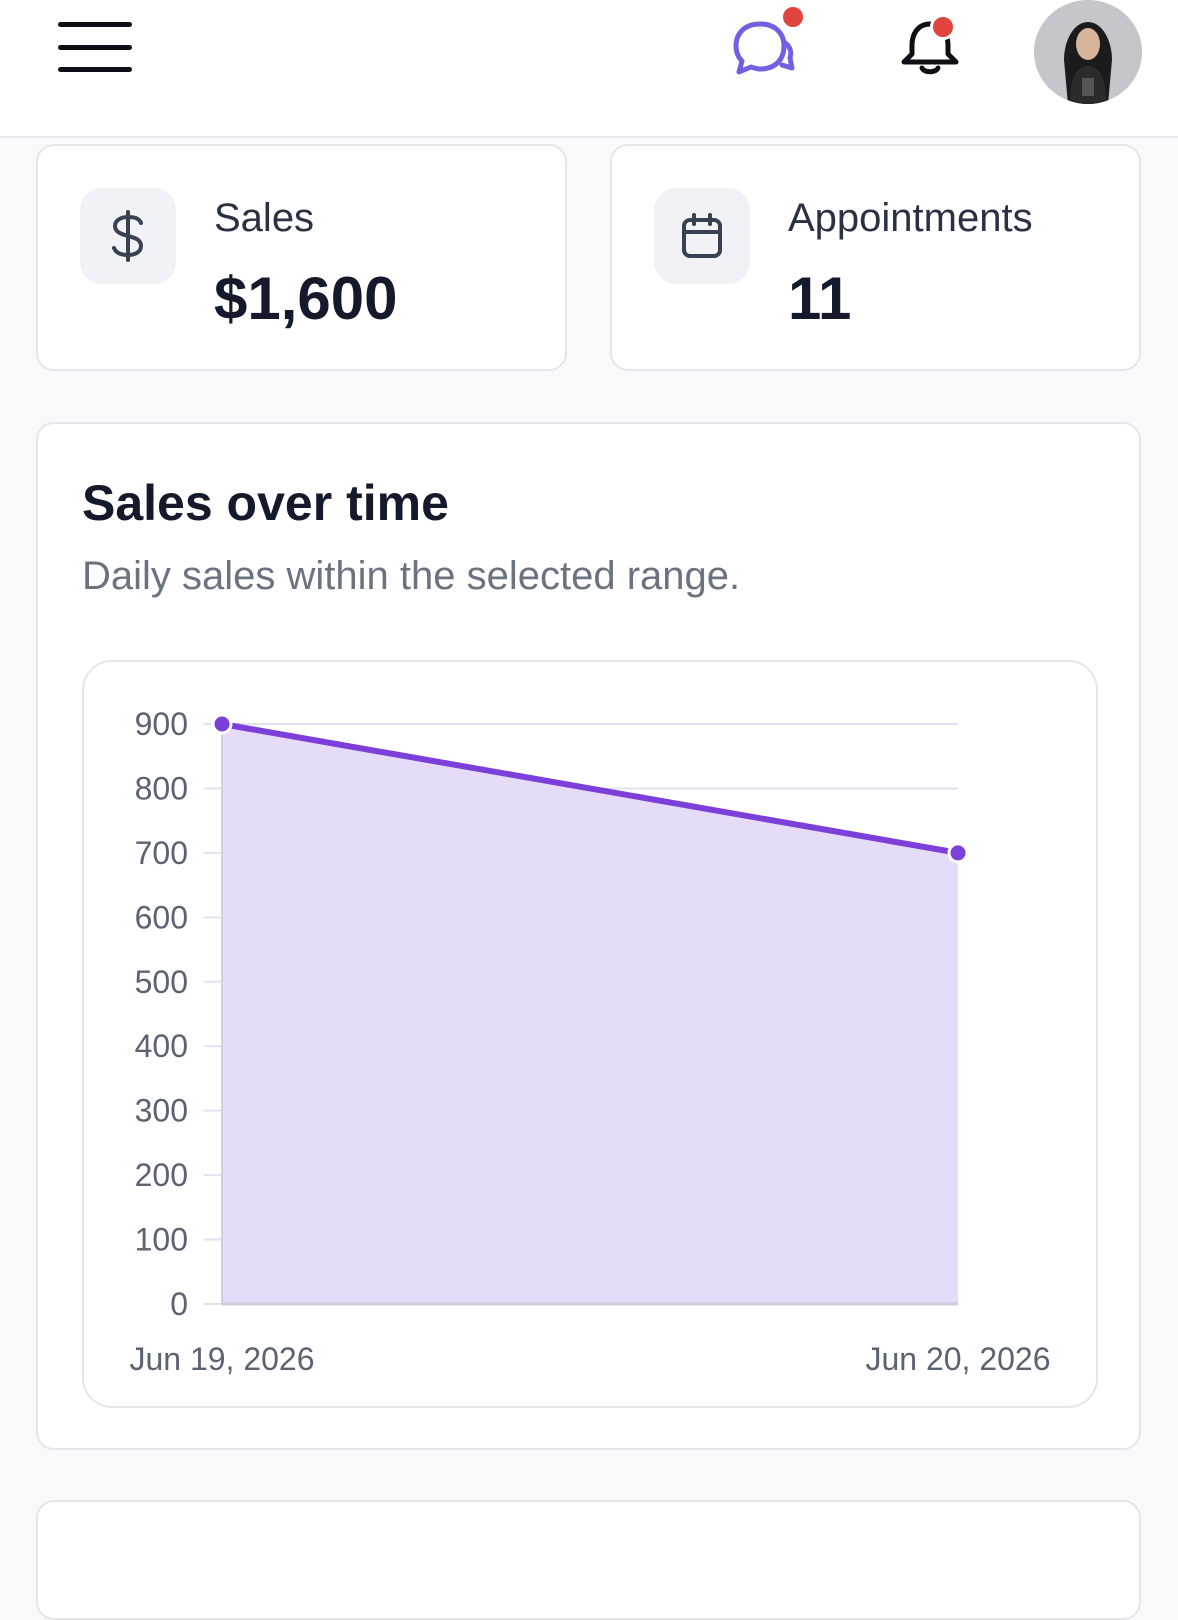 This screenshot has height=1620, width=1178. I want to click on y-tick-label: 800, so click(161, 788).